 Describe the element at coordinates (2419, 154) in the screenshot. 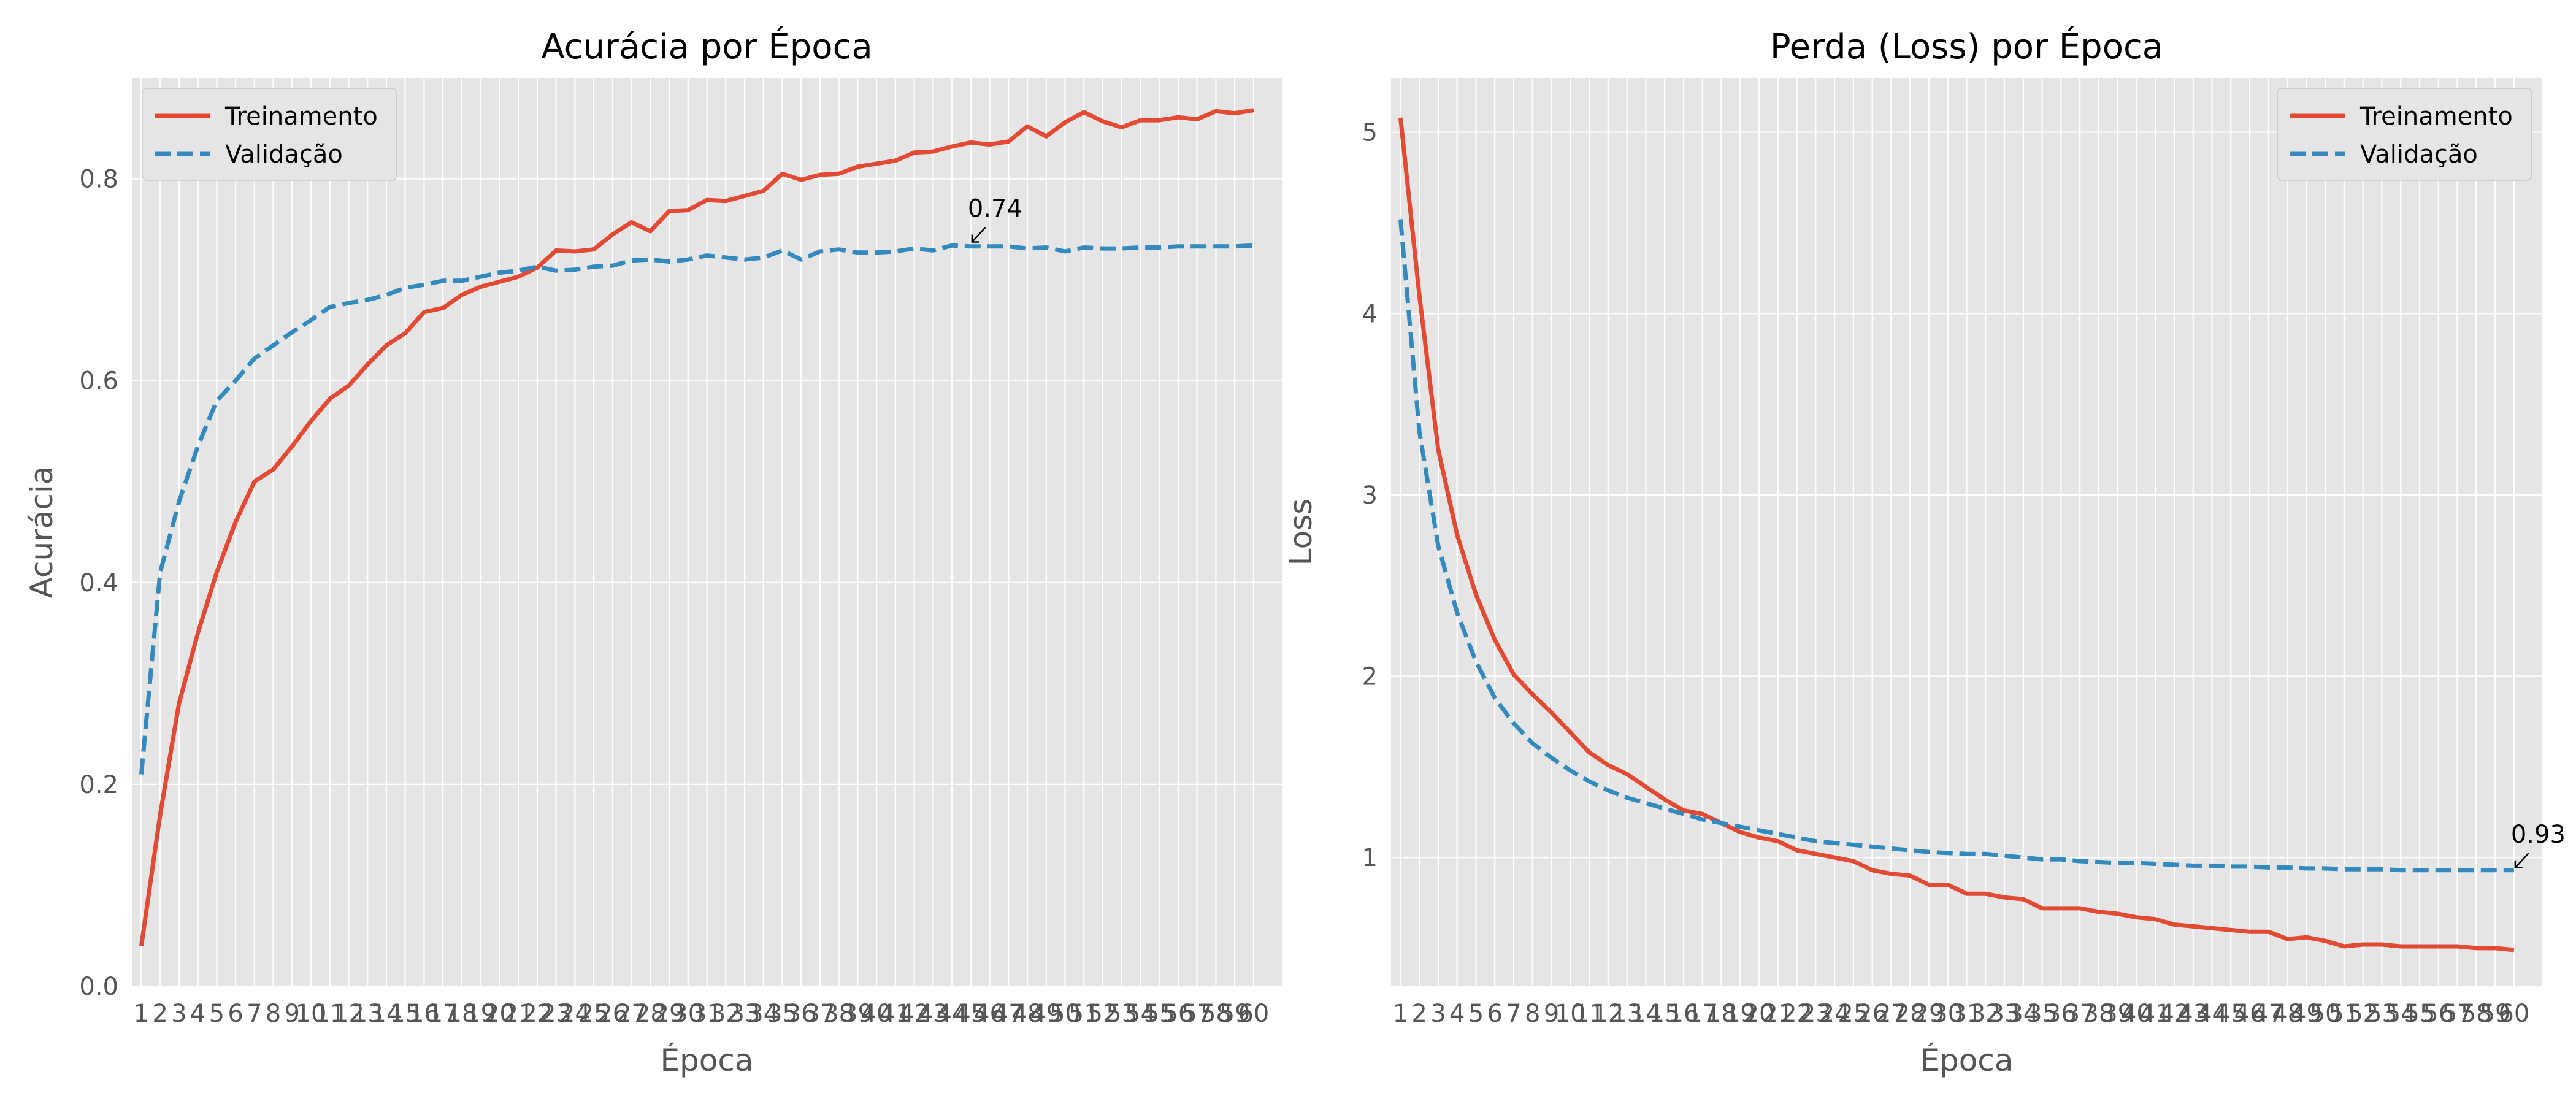

I see `legend-entry: Validação` at that location.